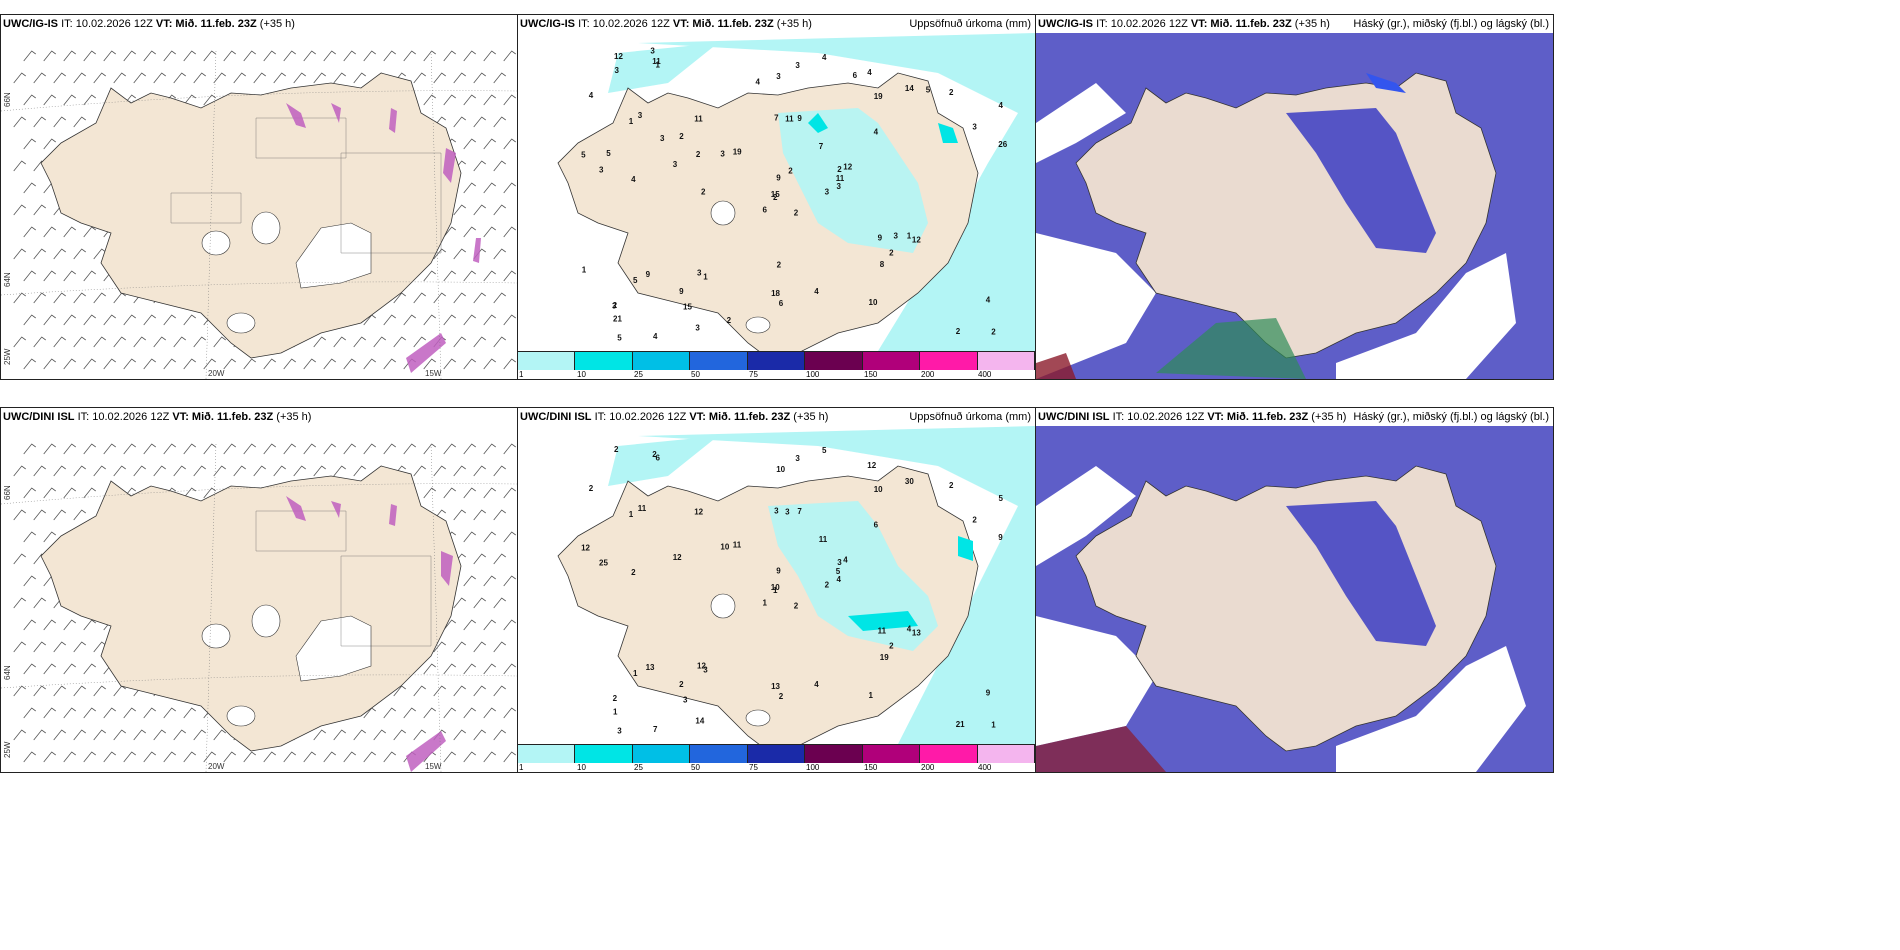  Describe the element at coordinates (765, 210) in the screenshot. I see `precip-value-label: 6` at that location.